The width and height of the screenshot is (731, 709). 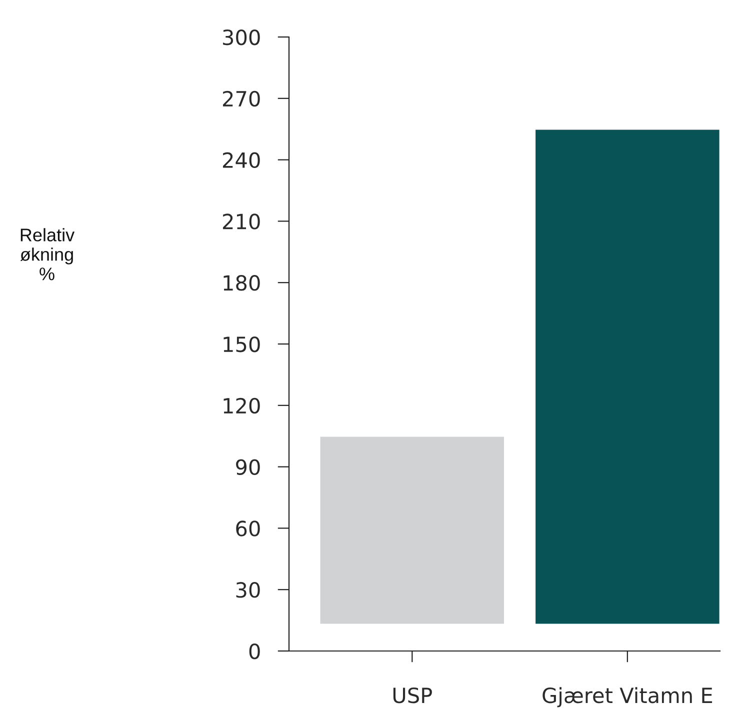 I want to click on y-tick-label: 240, so click(x=241, y=160).